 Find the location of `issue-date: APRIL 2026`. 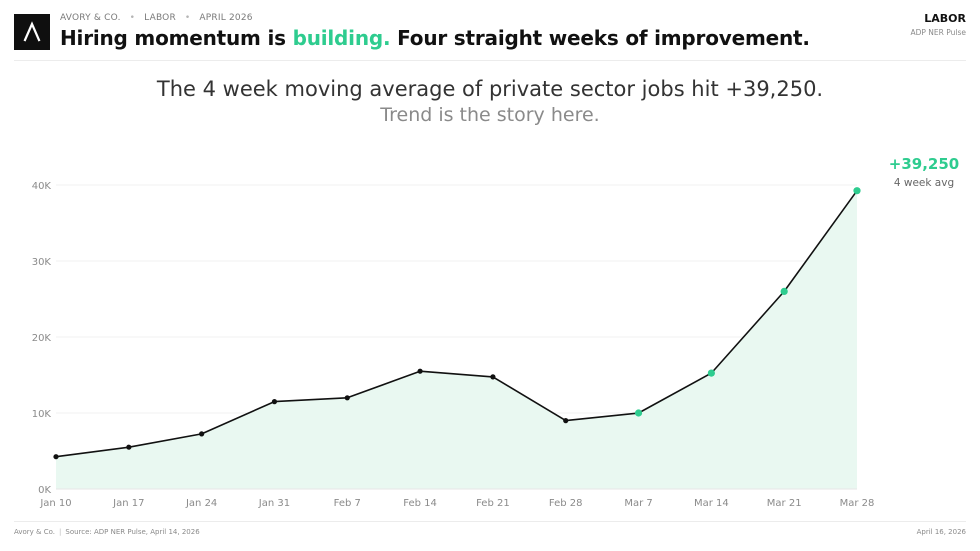

issue-date: APRIL 2026 is located at coordinates (226, 18).